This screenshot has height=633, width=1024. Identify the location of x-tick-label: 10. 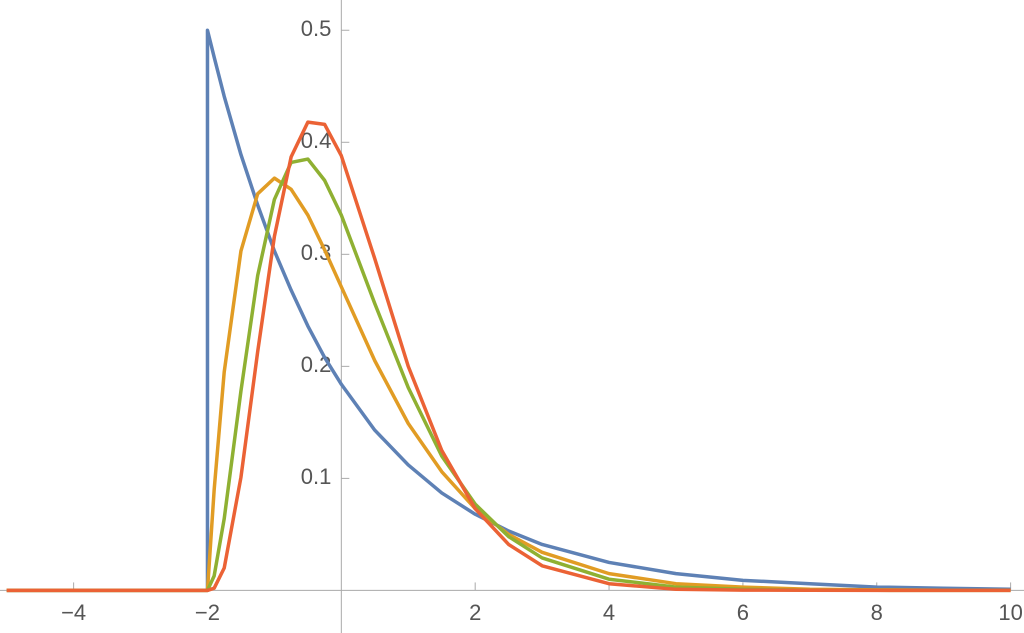
(1010, 612).